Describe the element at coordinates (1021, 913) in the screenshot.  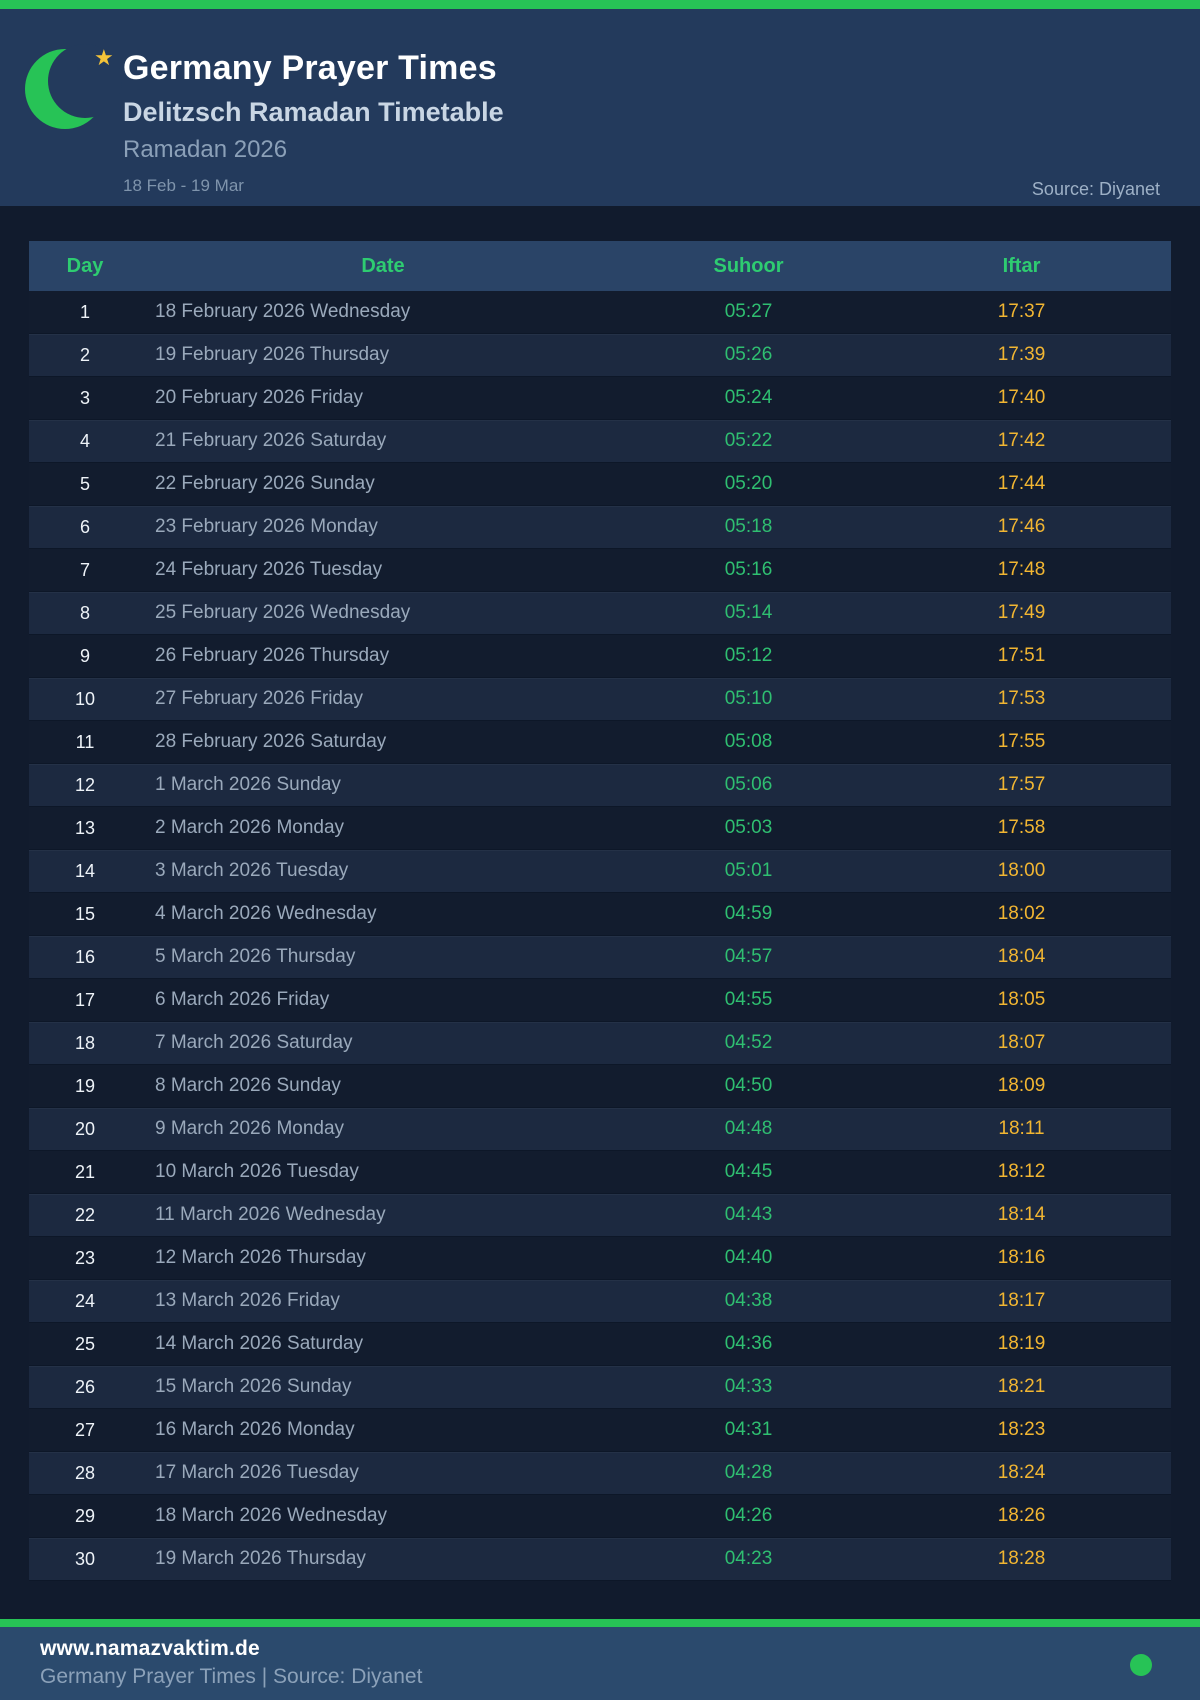
I see `iftar-cell: 18:02` at that location.